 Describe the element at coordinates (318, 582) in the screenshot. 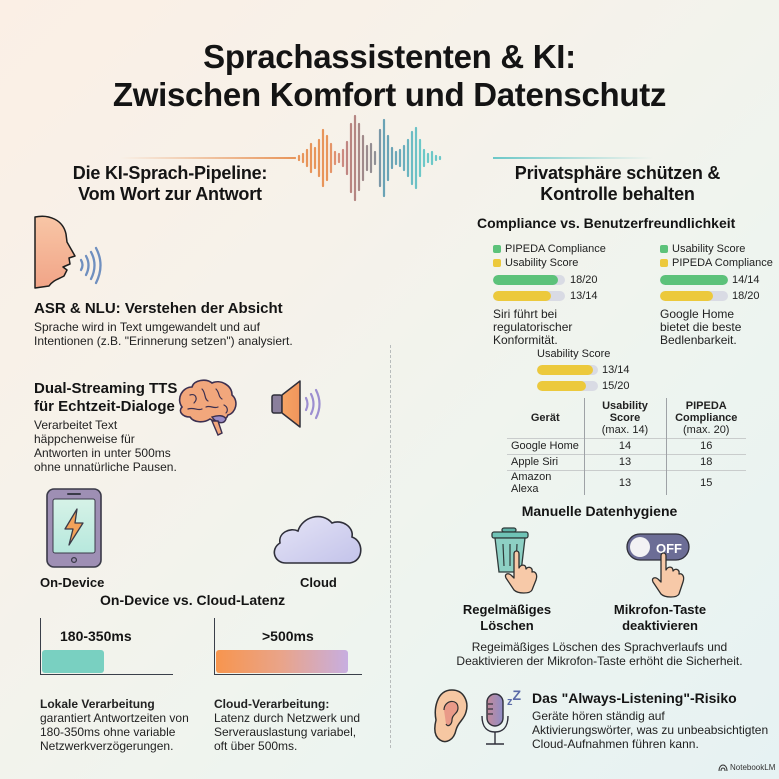

I see `cloud-label: Cloud` at that location.